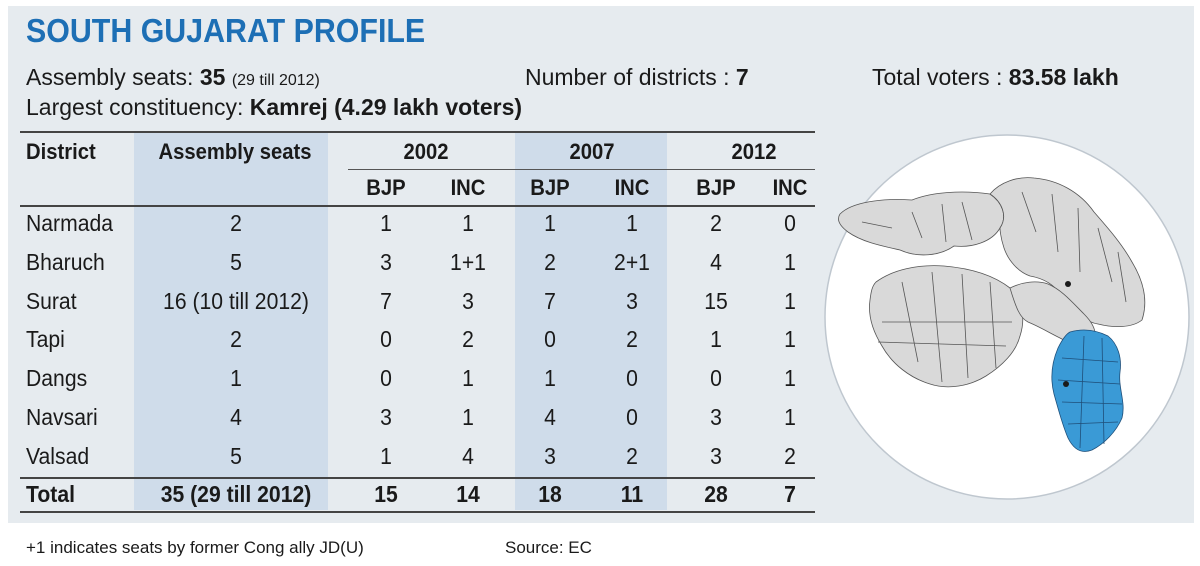 The image size is (1200, 566). I want to click on table-cell-navsari-i07: 0, so click(632, 417).